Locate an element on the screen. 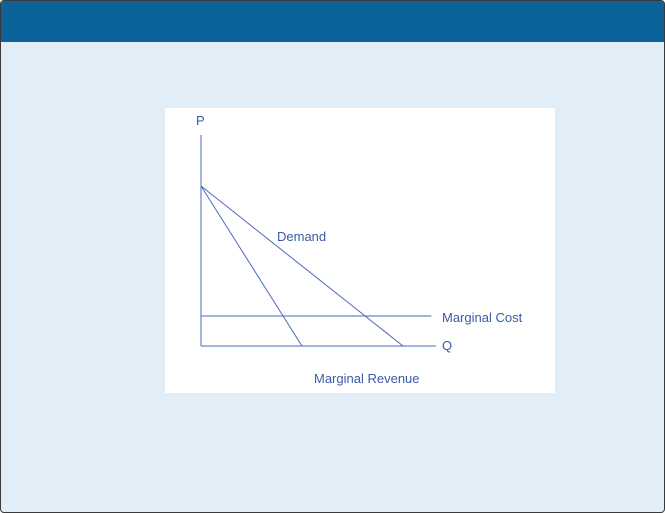 The image size is (665, 513). y-axis-label: P is located at coordinates (200, 120).